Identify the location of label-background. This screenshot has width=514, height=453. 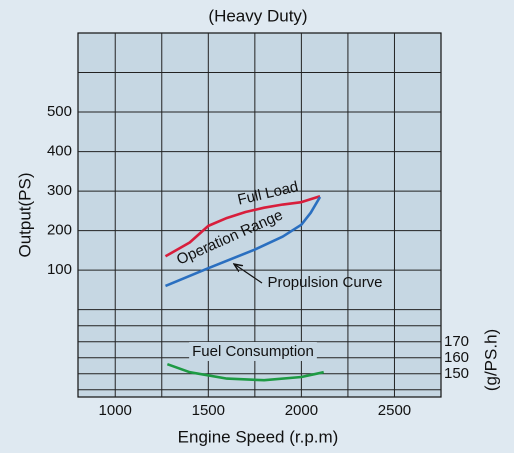
(253, 351).